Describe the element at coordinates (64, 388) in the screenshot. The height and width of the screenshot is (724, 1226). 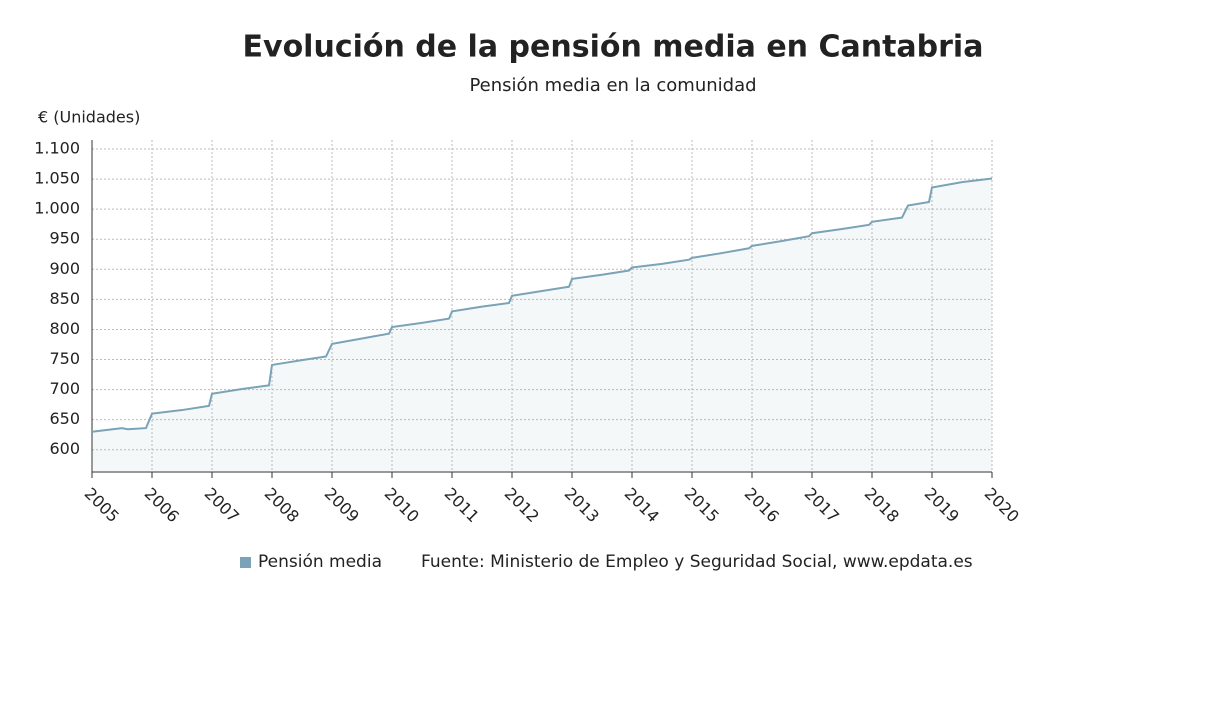
I see `y-tick-label: 700` at that location.